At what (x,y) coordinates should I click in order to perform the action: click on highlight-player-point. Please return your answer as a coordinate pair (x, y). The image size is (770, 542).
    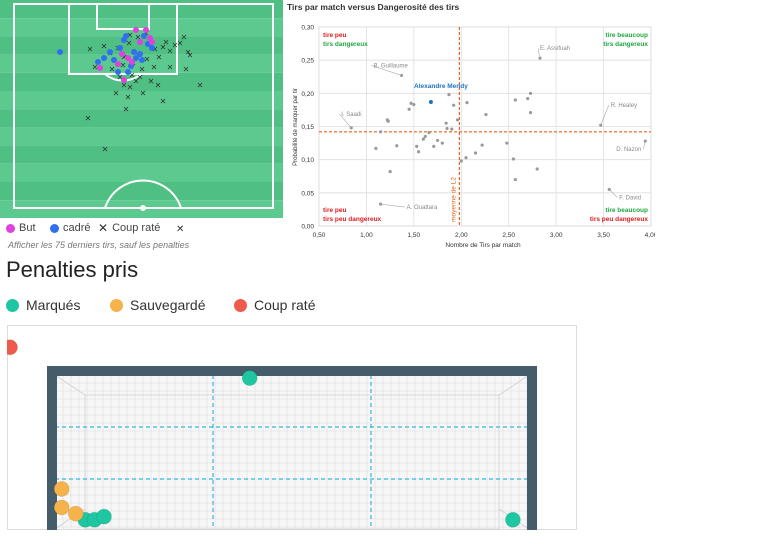
    Looking at the image, I should click on (430, 101).